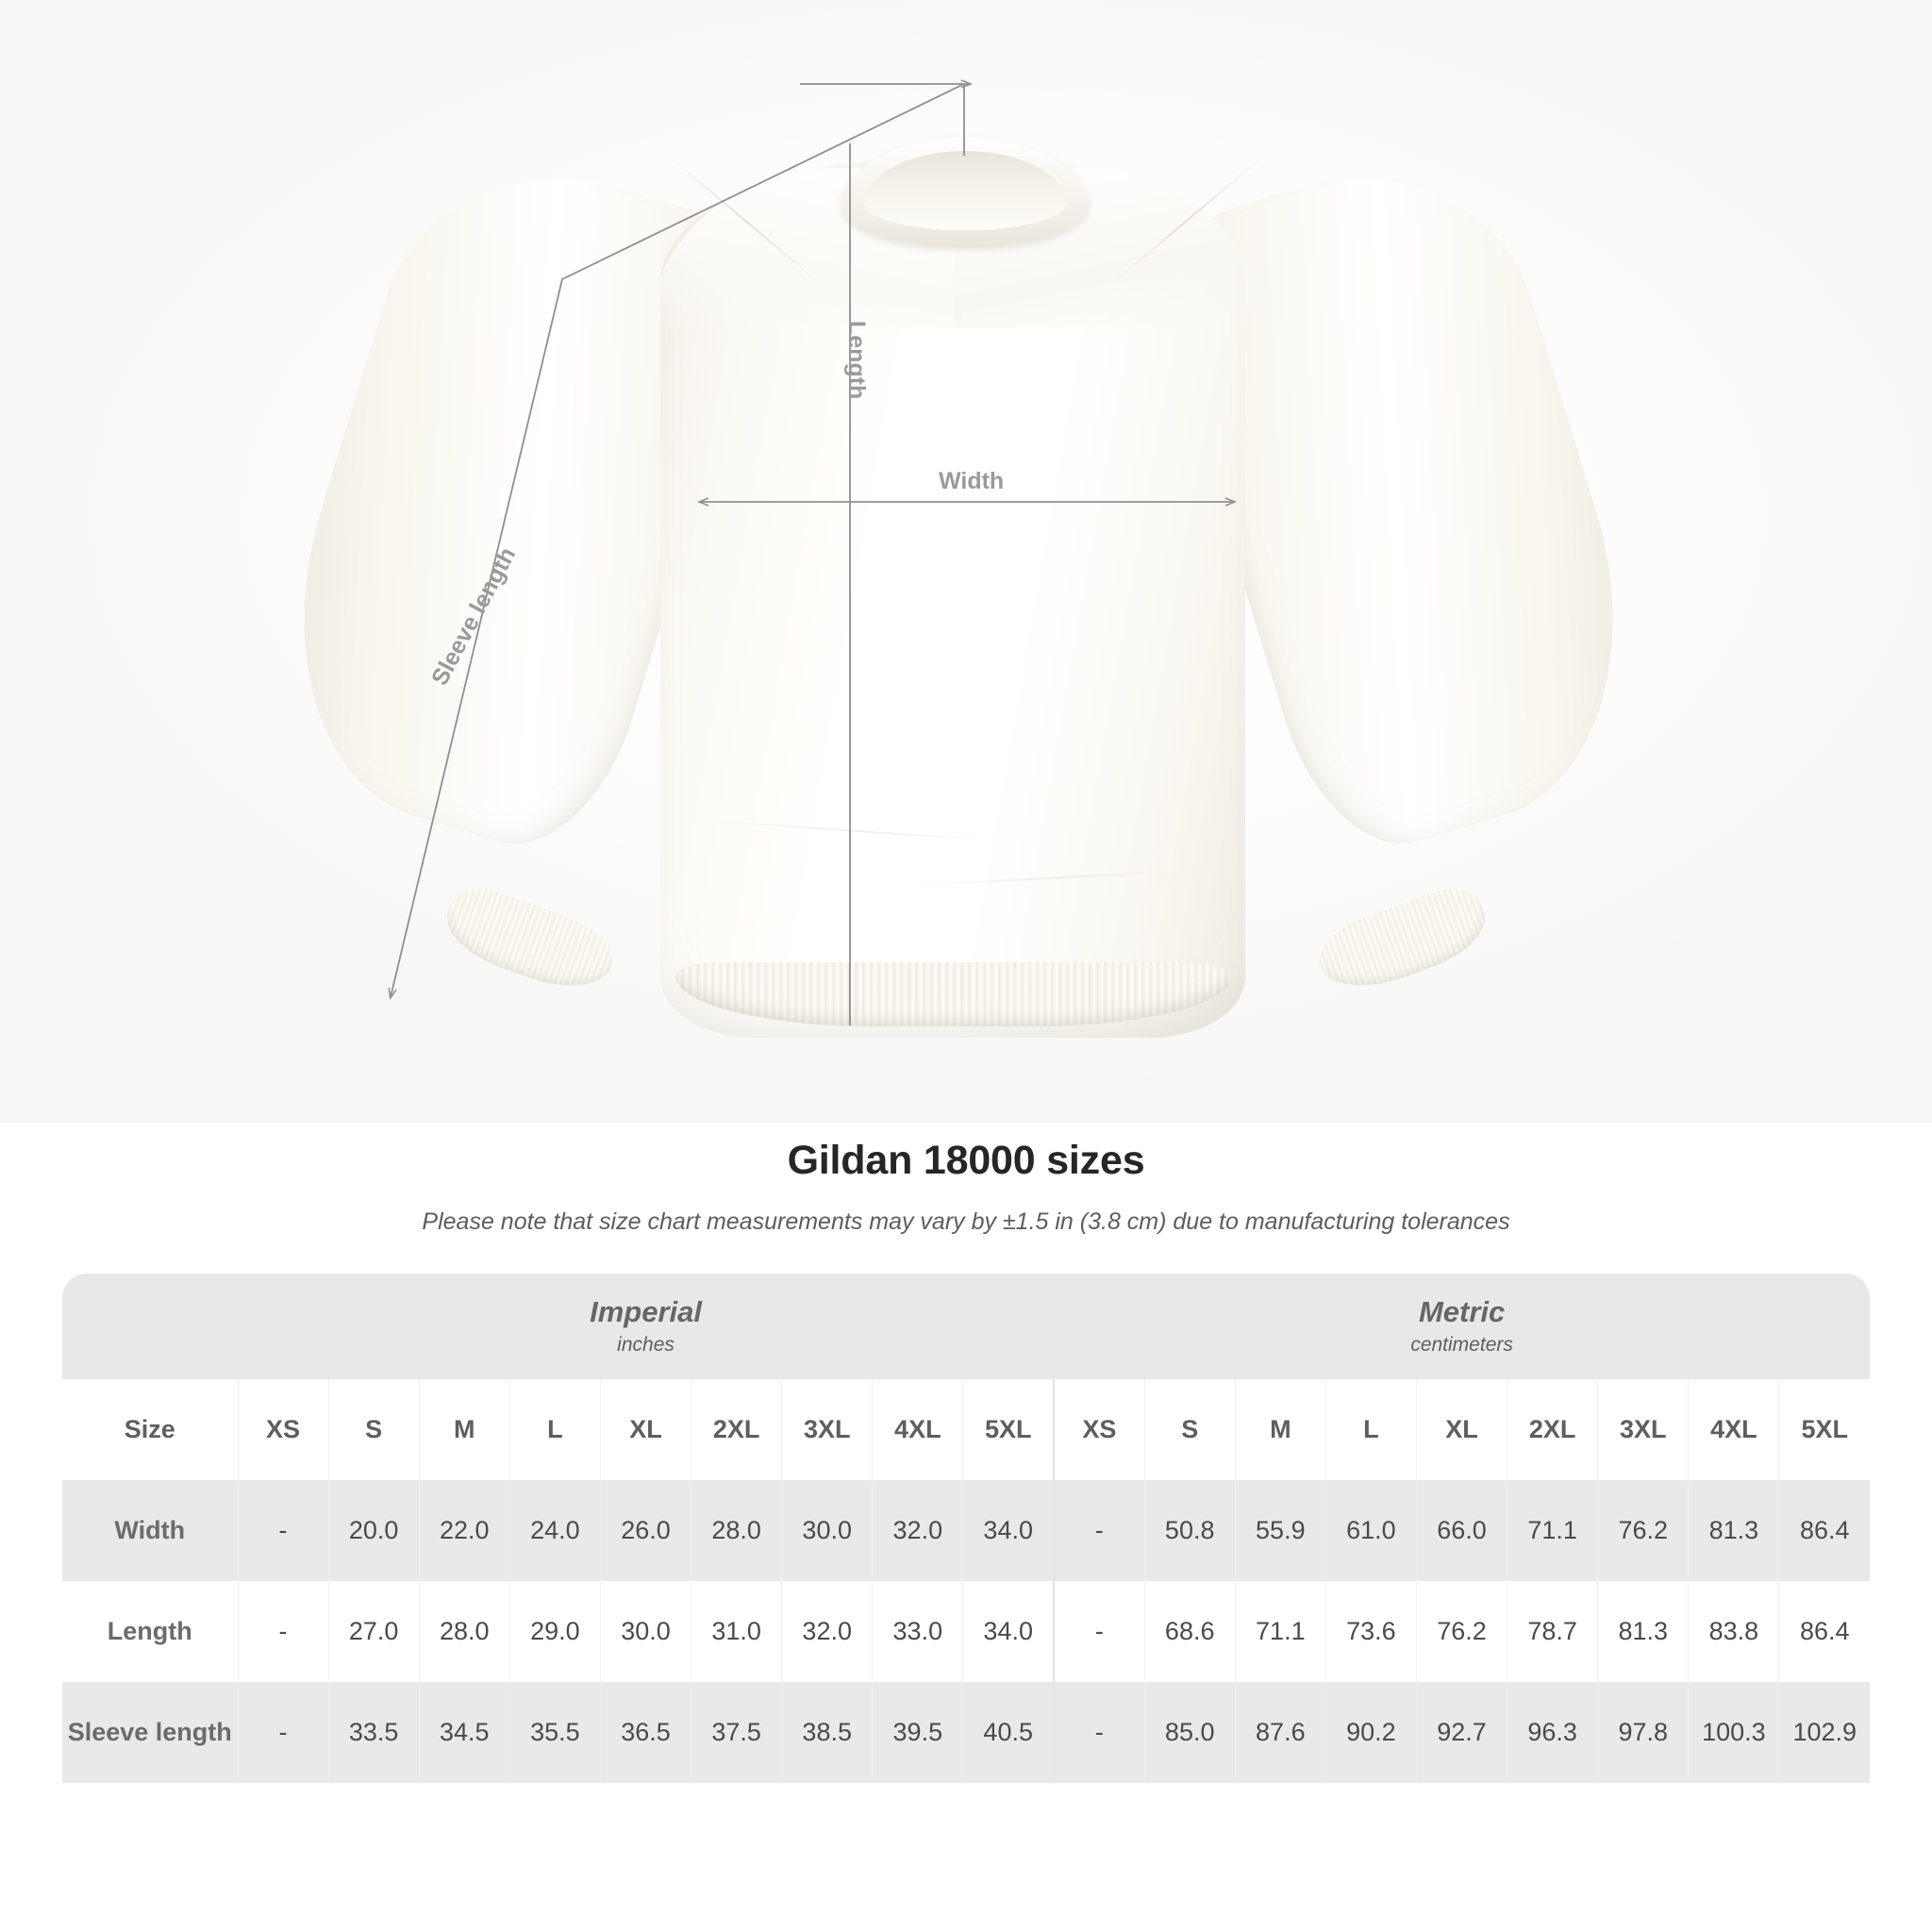 This screenshot has width=1932, height=1932. What do you see at coordinates (150, 1733) in the screenshot?
I see `measurement-row-label: Sleeve length` at bounding box center [150, 1733].